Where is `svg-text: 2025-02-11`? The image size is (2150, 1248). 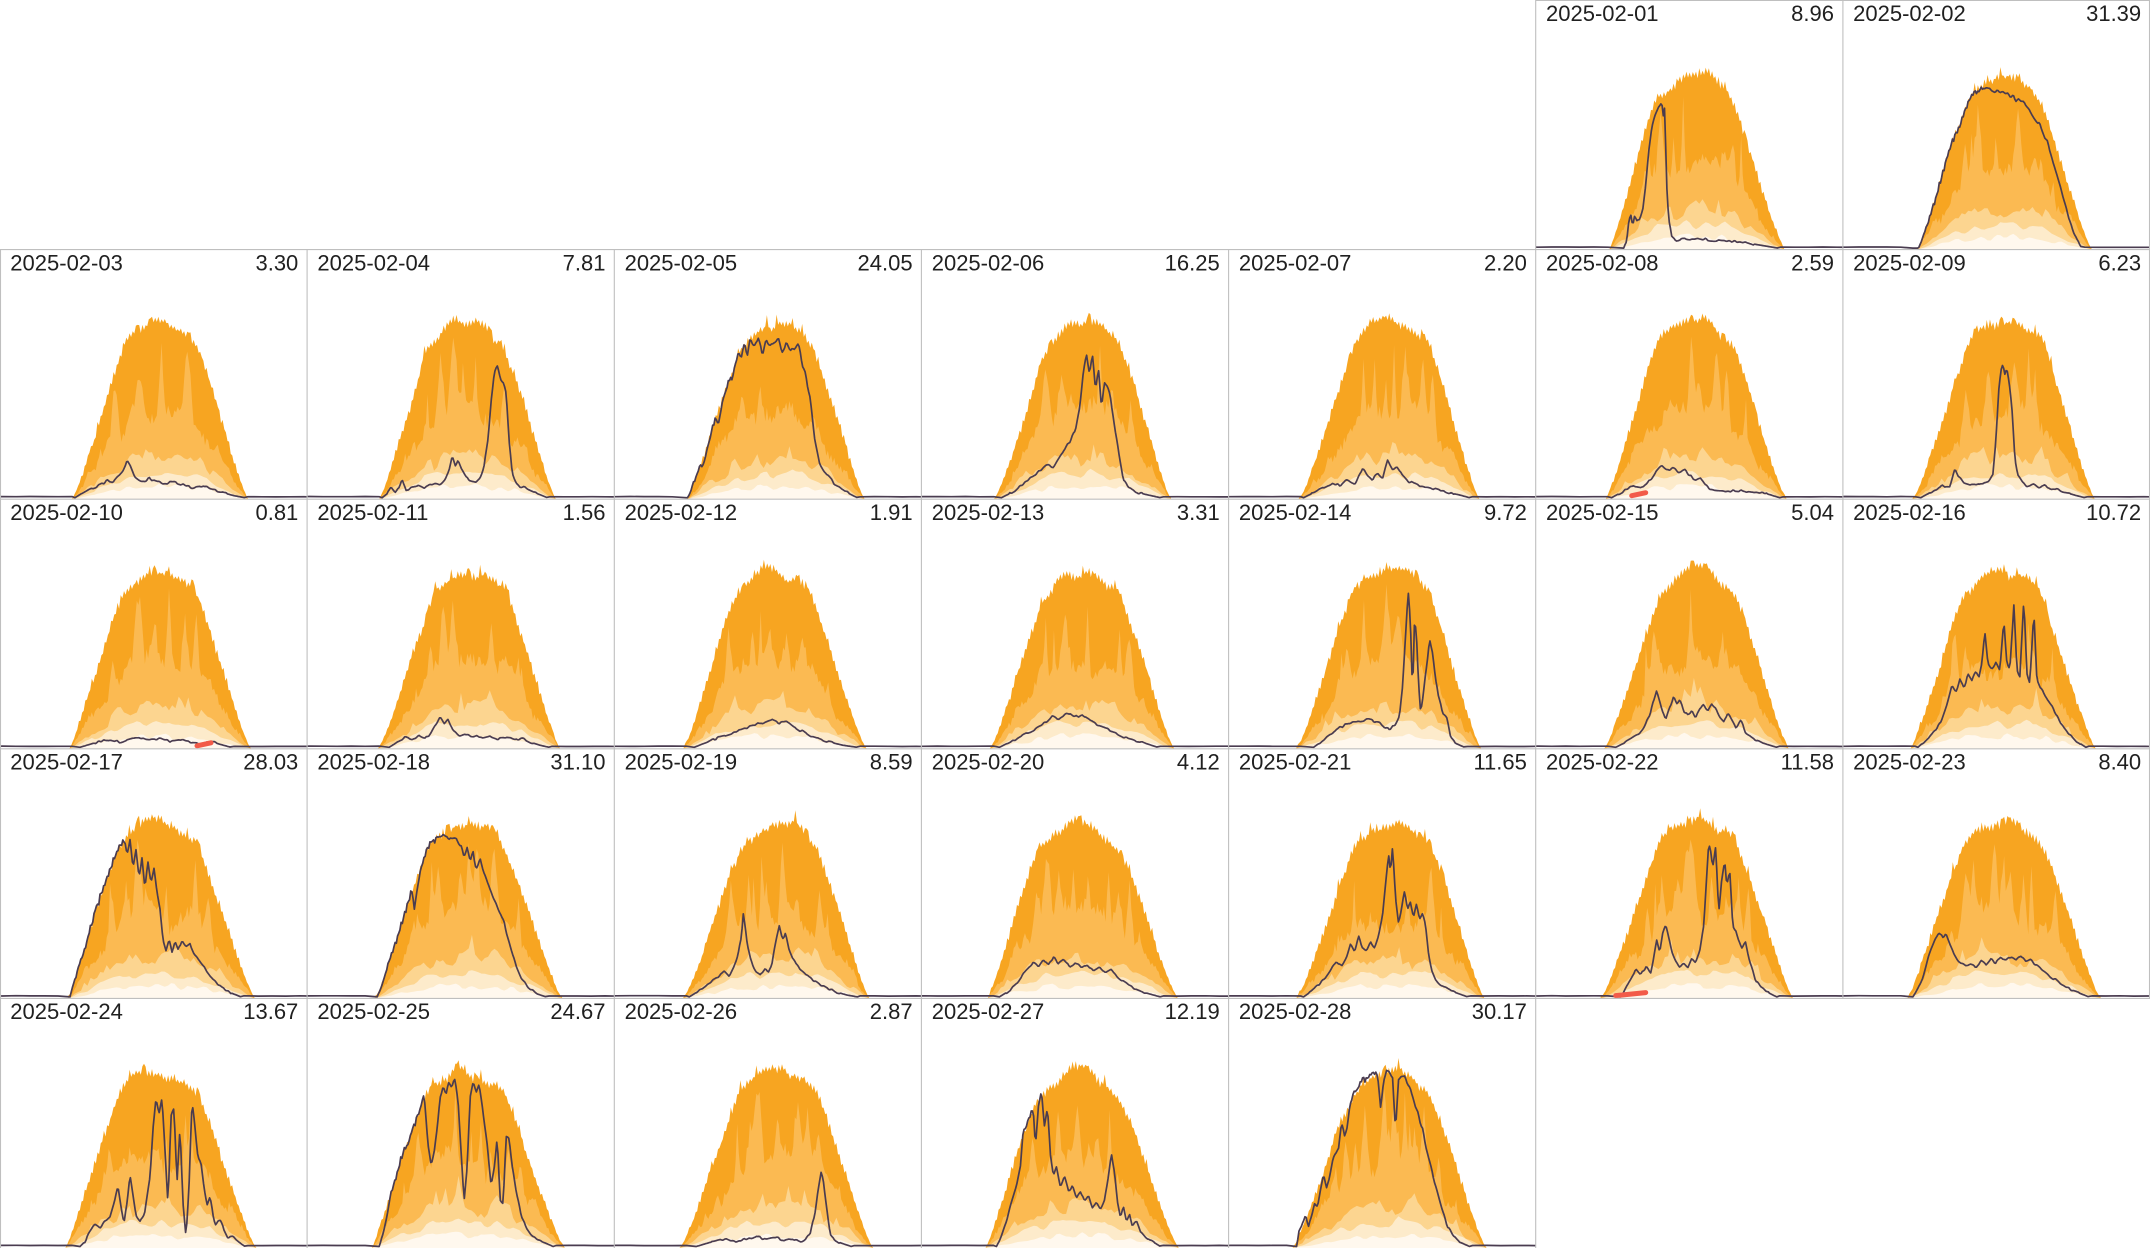
svg-text: 2025-02-11 is located at coordinates (372, 512).